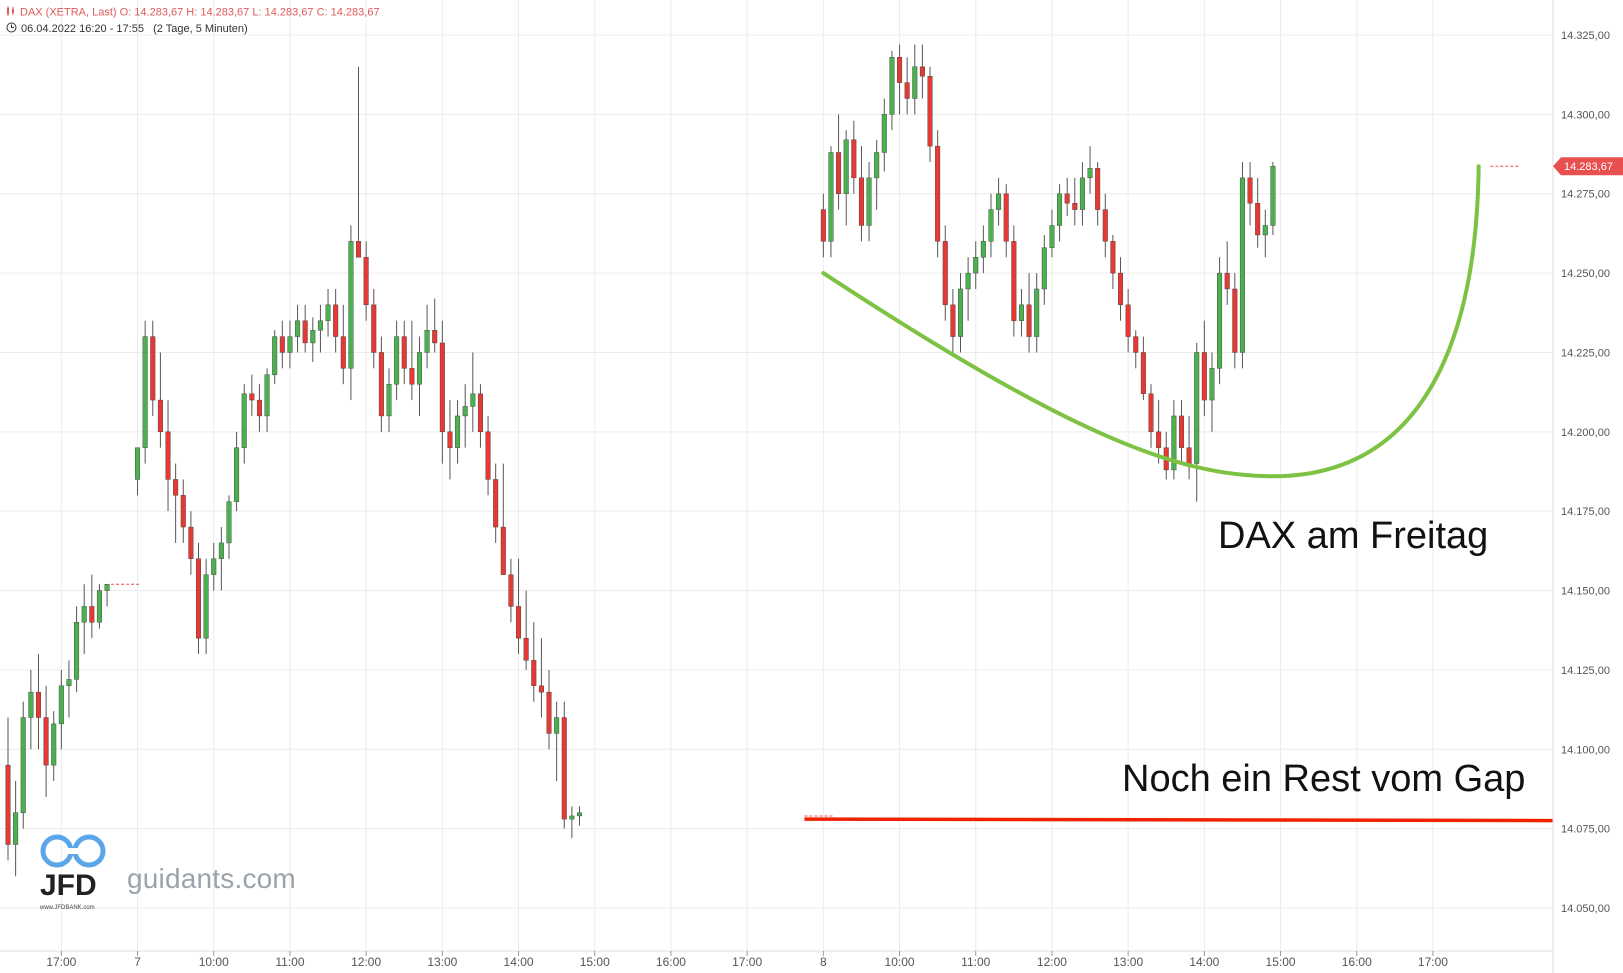 This screenshot has width=1623, height=973. I want to click on x-tick-label: 16:00, so click(671, 962).